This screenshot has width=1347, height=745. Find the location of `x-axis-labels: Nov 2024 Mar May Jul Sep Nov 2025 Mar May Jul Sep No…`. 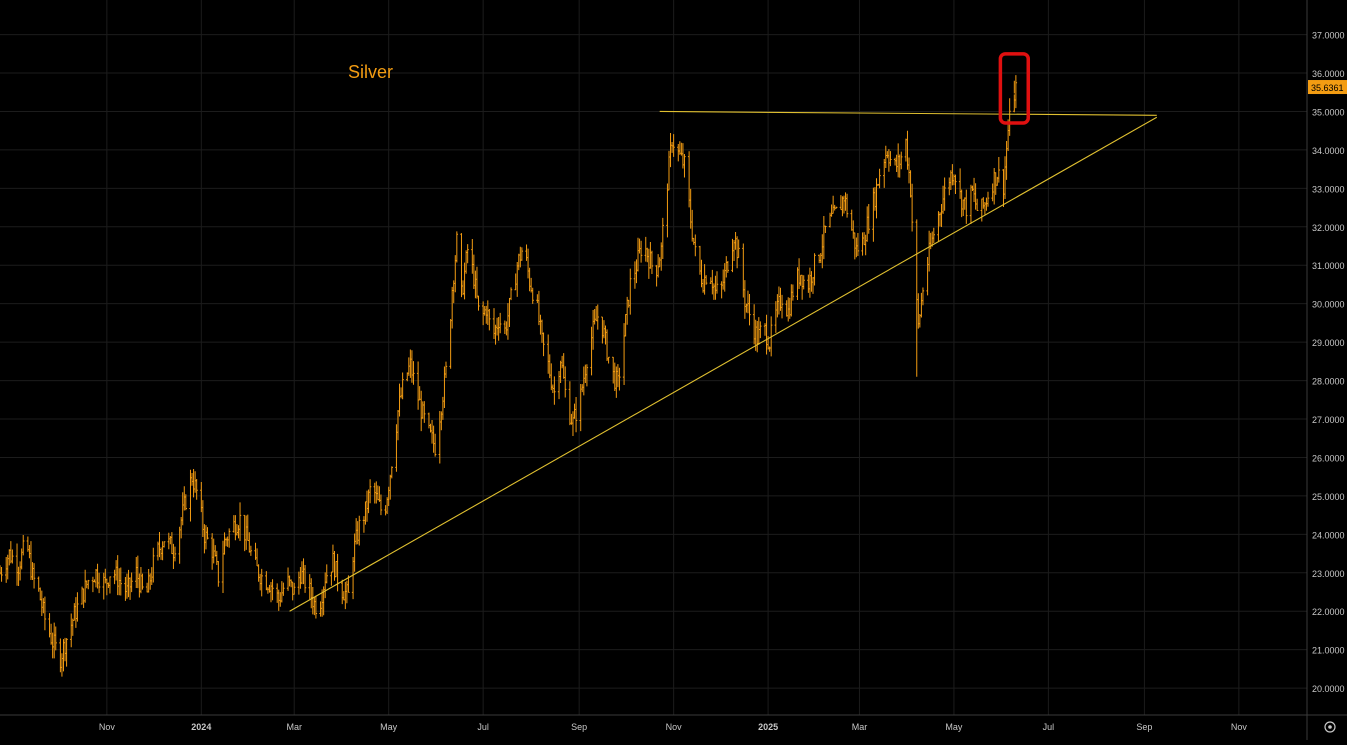

x-axis-labels: Nov 2024 Mar May Jul Sep Nov 2025 Mar May Jul Sep No… is located at coordinates (673, 727).